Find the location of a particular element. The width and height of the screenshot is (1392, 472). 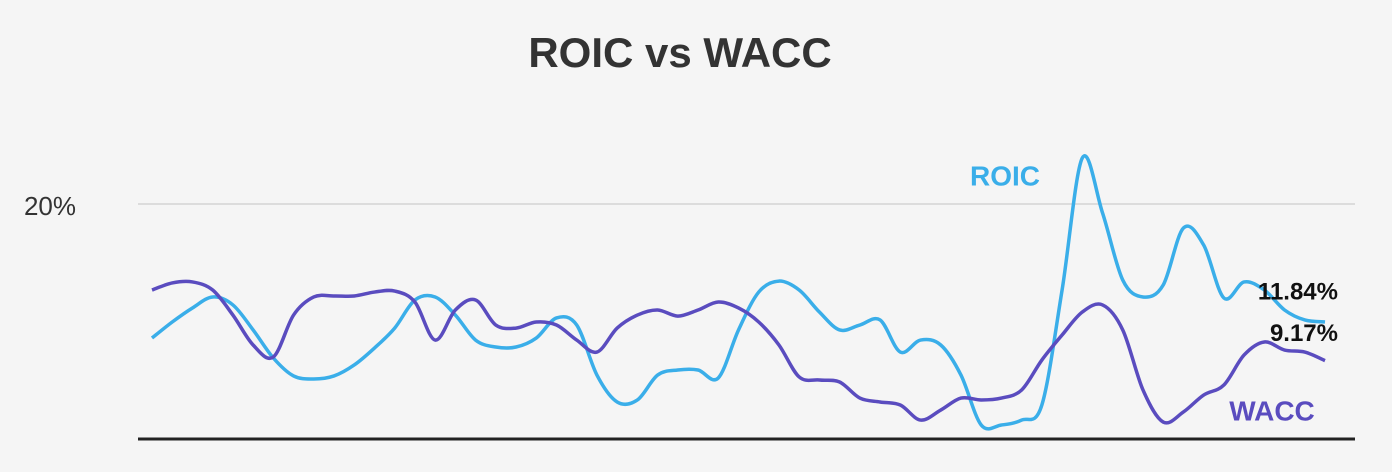

series-label: ROIC is located at coordinates (1005, 175).